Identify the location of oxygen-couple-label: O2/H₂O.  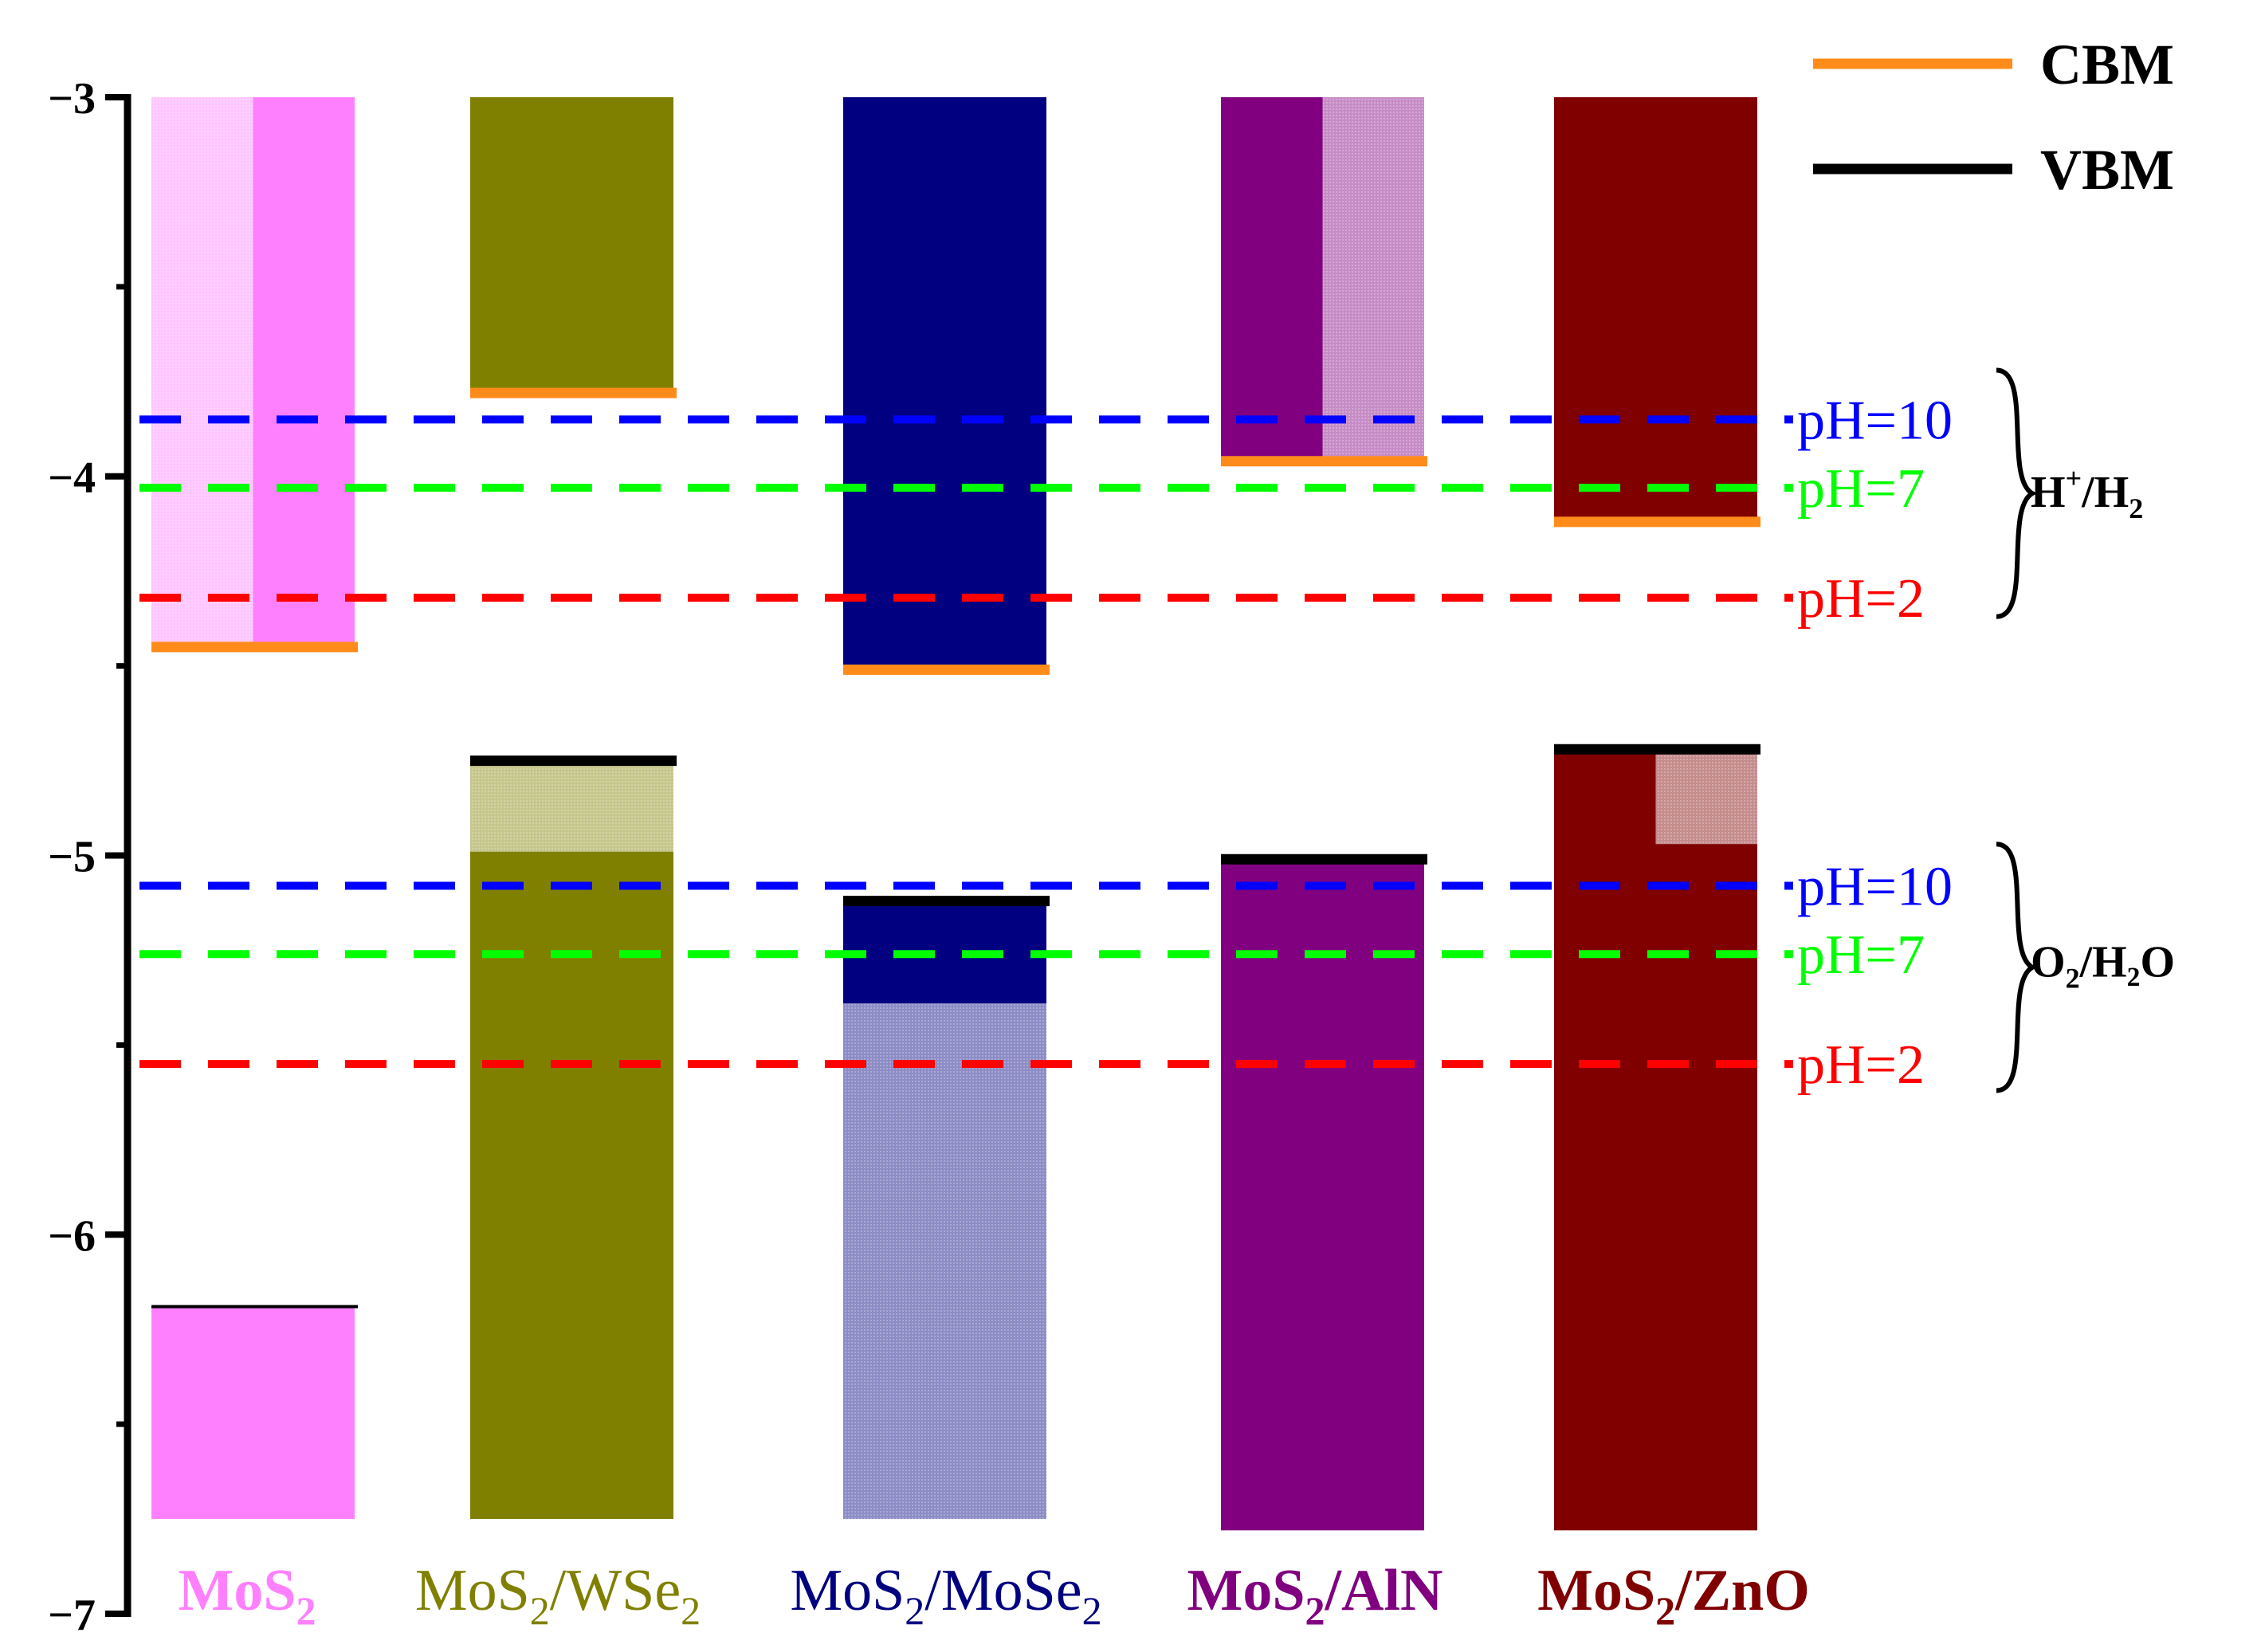
(2103, 966).